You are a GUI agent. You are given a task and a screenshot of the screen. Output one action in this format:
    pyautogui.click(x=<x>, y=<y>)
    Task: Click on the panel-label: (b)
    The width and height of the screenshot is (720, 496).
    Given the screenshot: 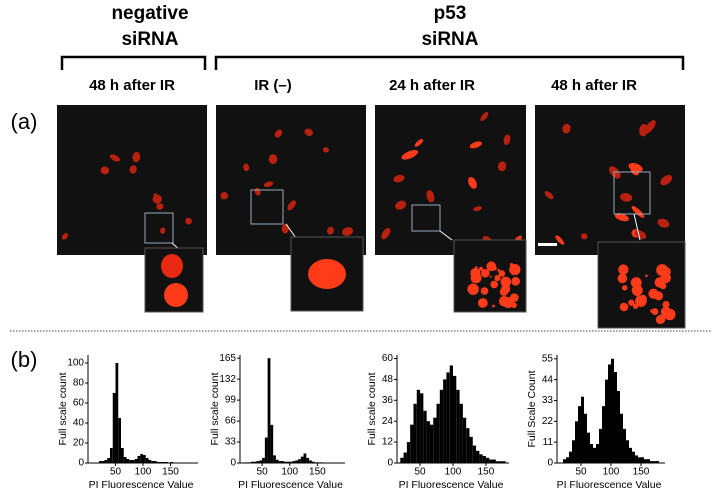 What is the action you would take?
    pyautogui.click(x=24, y=359)
    